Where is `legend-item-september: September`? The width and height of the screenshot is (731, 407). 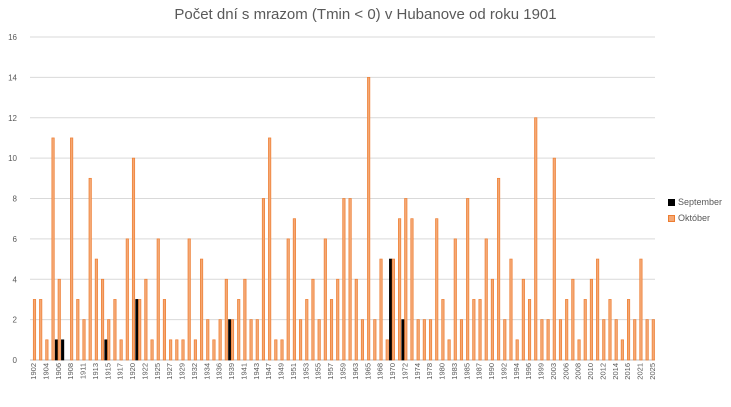
legend-item-september: September is located at coordinates (695, 202).